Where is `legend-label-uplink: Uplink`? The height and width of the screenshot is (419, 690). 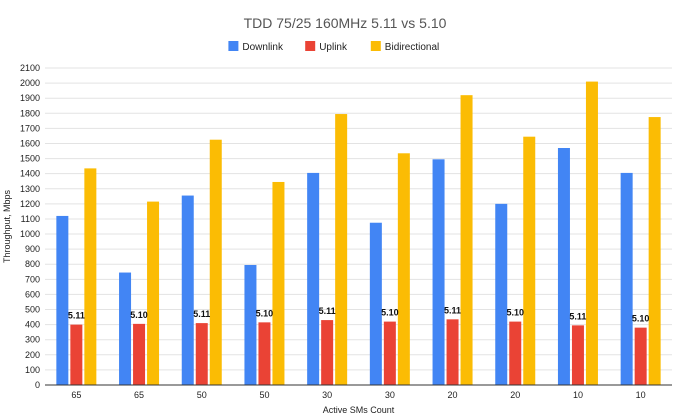 legend-label-uplink: Uplink is located at coordinates (333, 47).